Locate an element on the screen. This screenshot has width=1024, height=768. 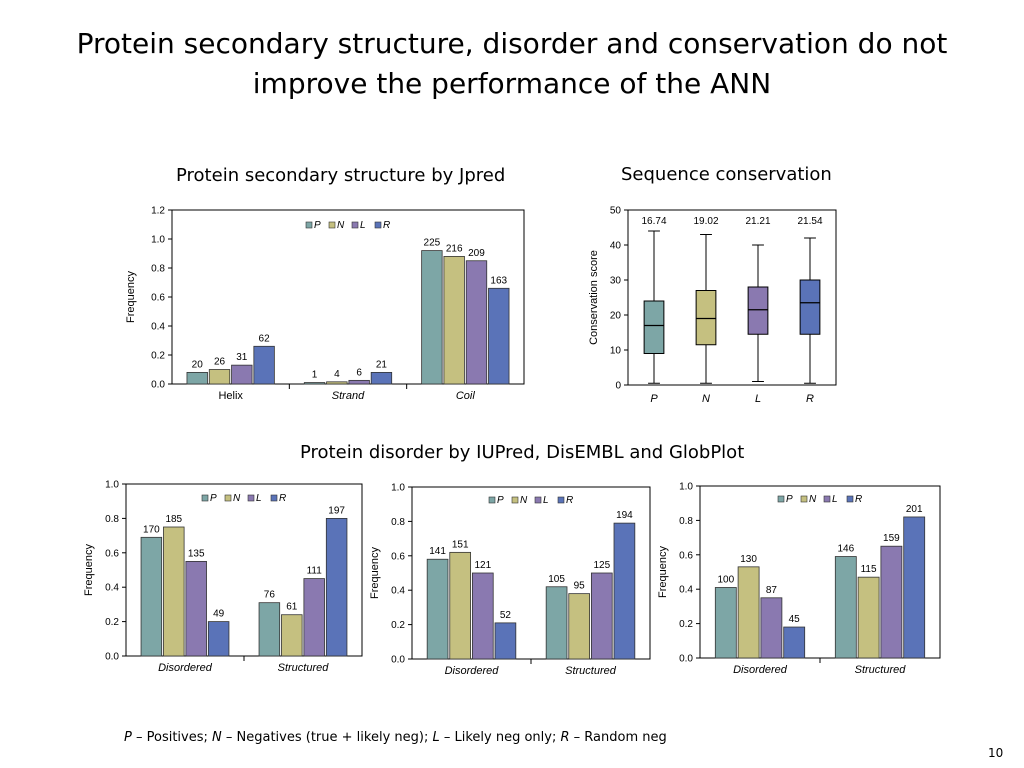
mean-label-L: 21.21 is located at coordinates (757, 221).